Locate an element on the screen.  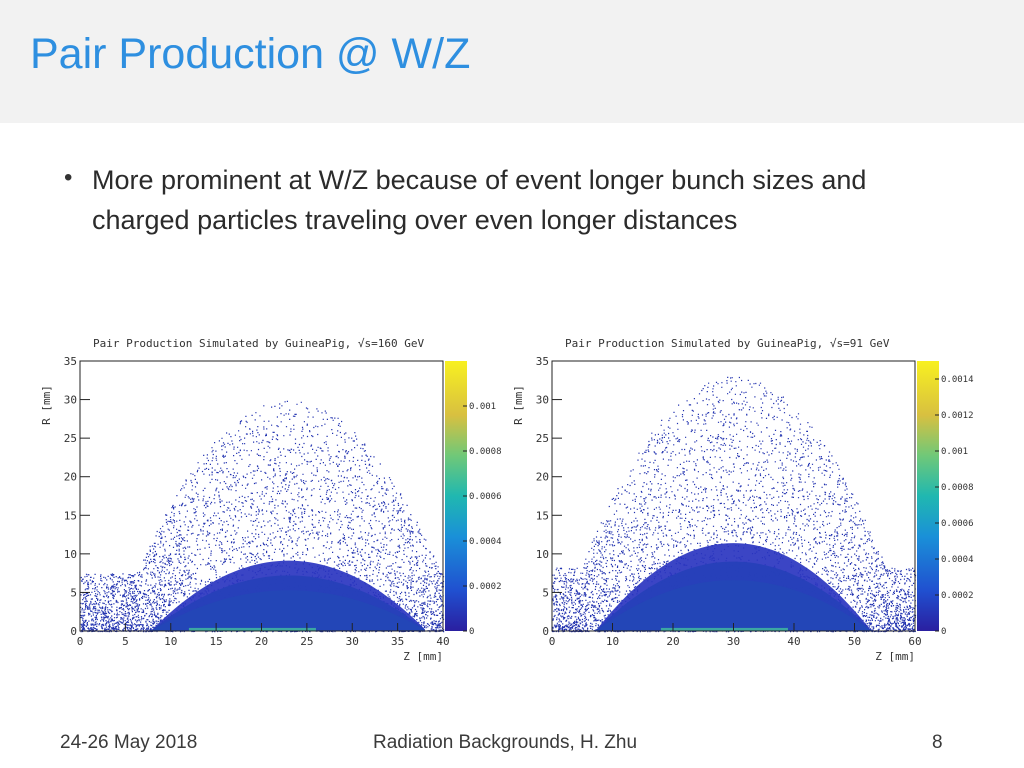
scatter-sparse is located at coordinates (734, 504).